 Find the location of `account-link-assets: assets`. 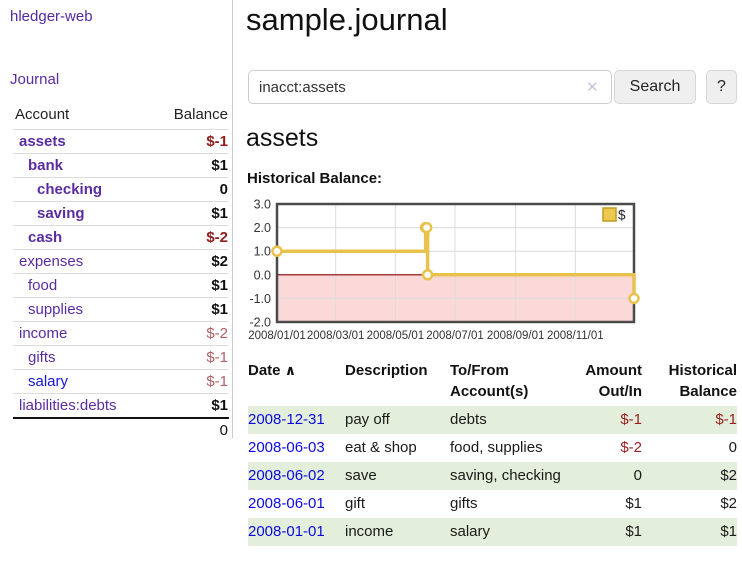

account-link-assets: assets is located at coordinates (42, 141).